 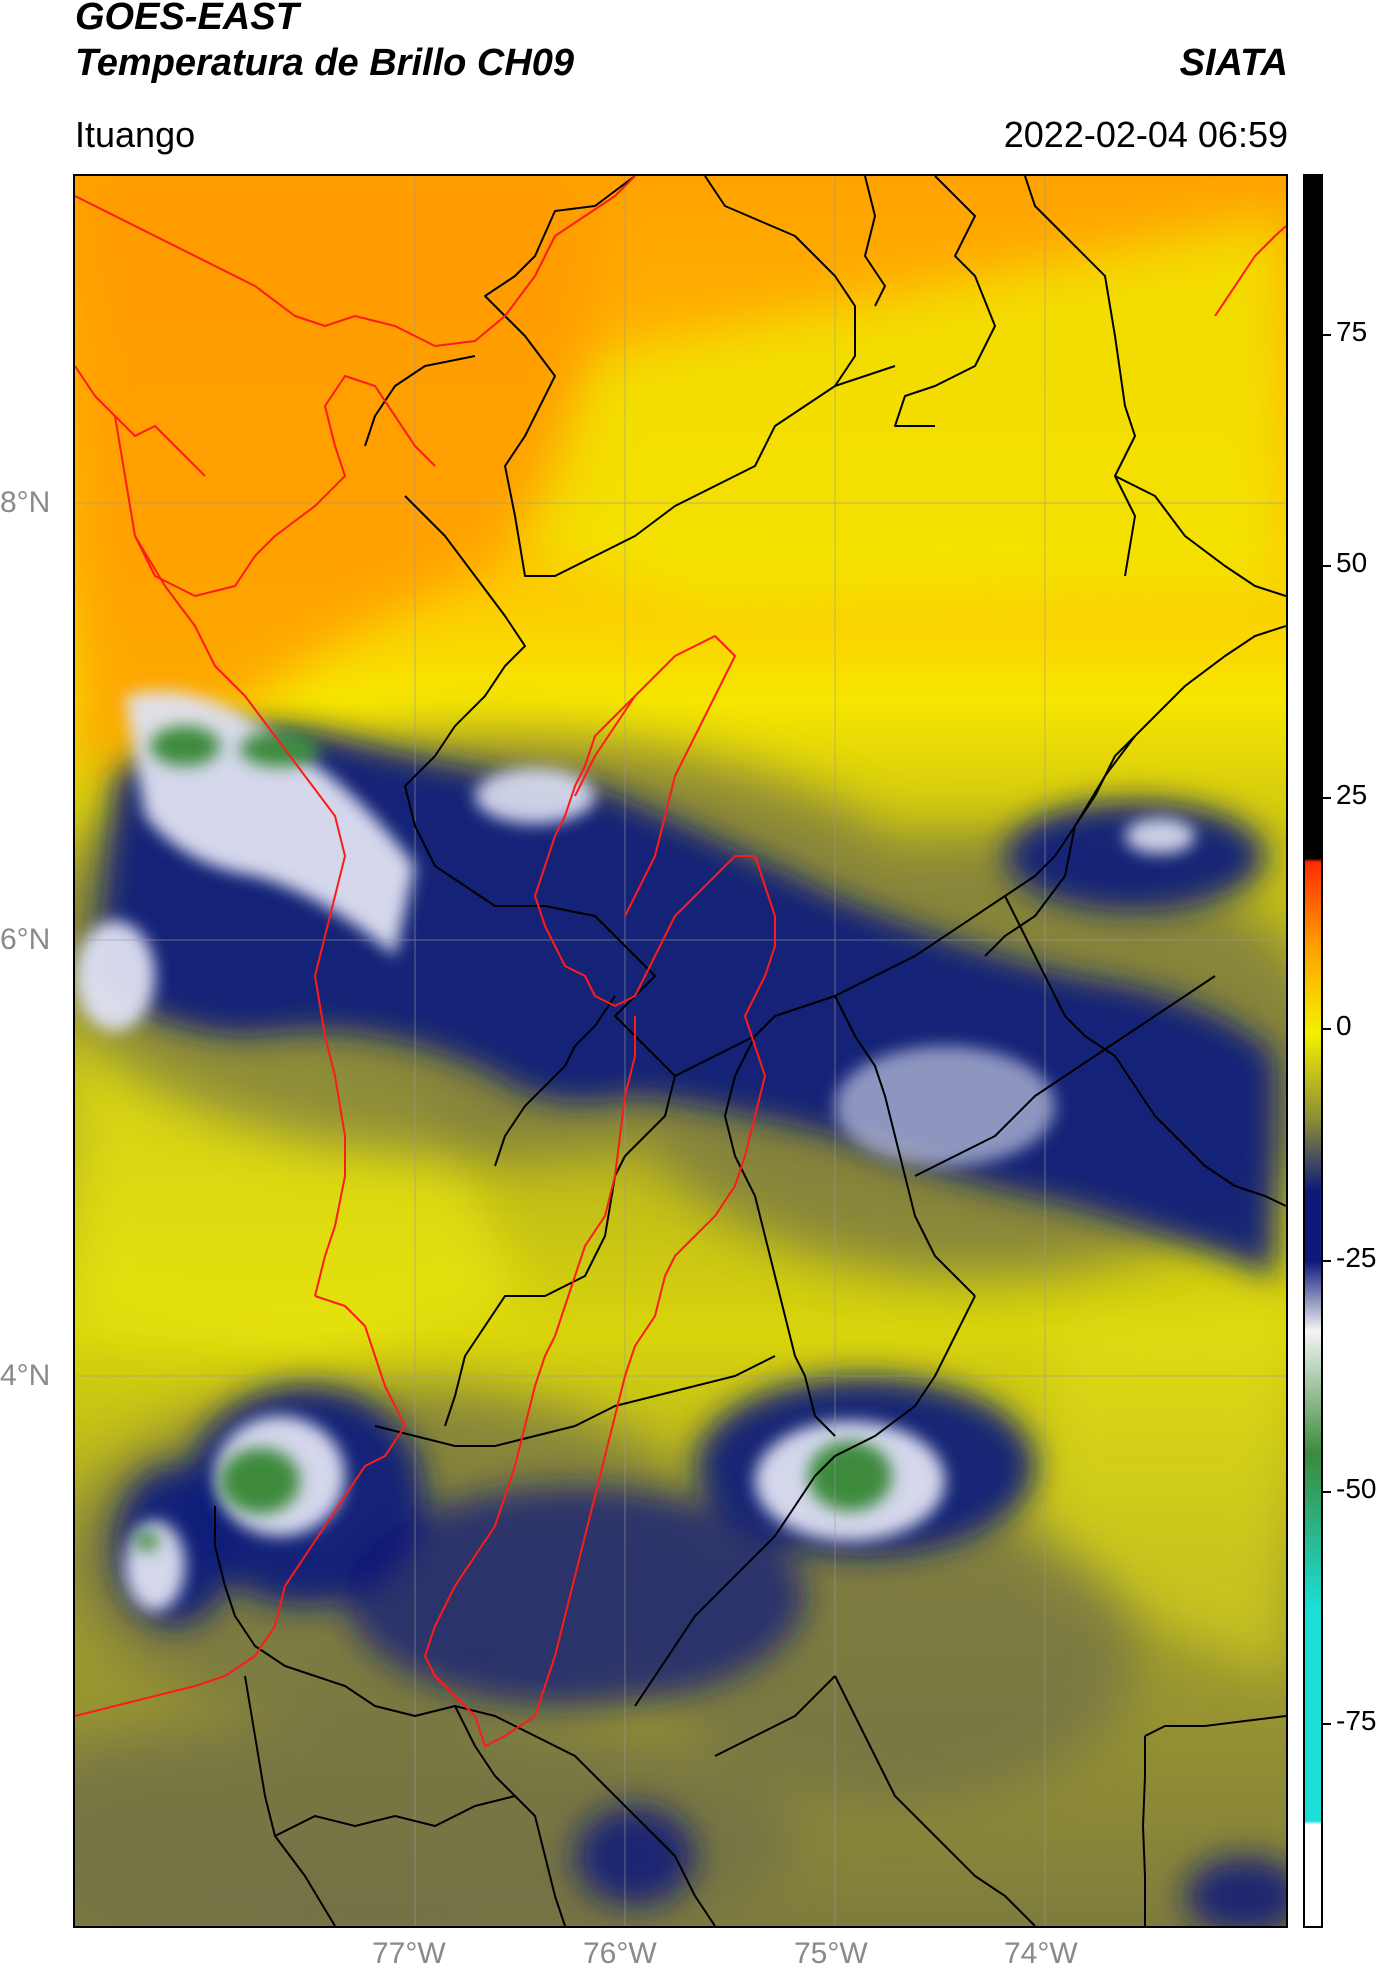 What do you see at coordinates (187, 19) in the screenshot?
I see `satellite-title: GOES-EAST` at bounding box center [187, 19].